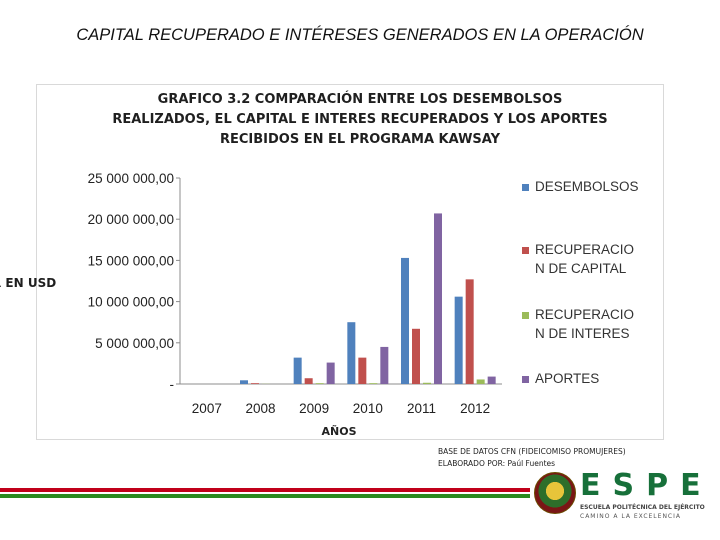 The image size is (720, 540). I want to click on source-line-2: ELABORADO POR: Paúl Fuentes, so click(497, 463).